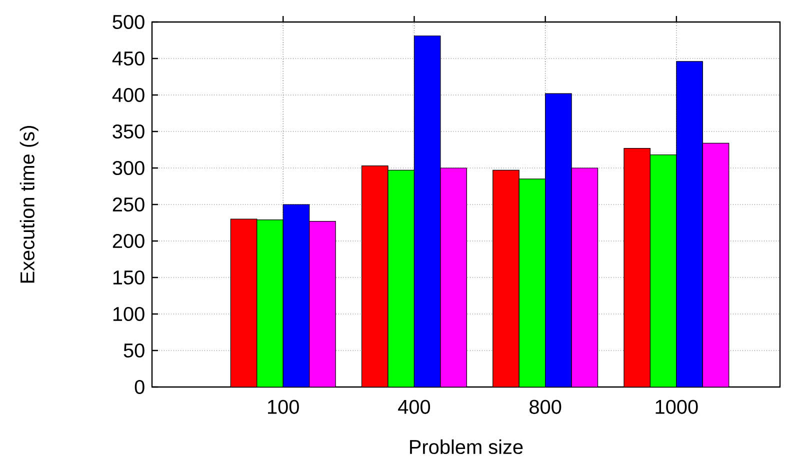 Image resolution: width=798 pixels, height=474 pixels. What do you see at coordinates (128, 131) in the screenshot?
I see `y-tick-label: 350` at bounding box center [128, 131].